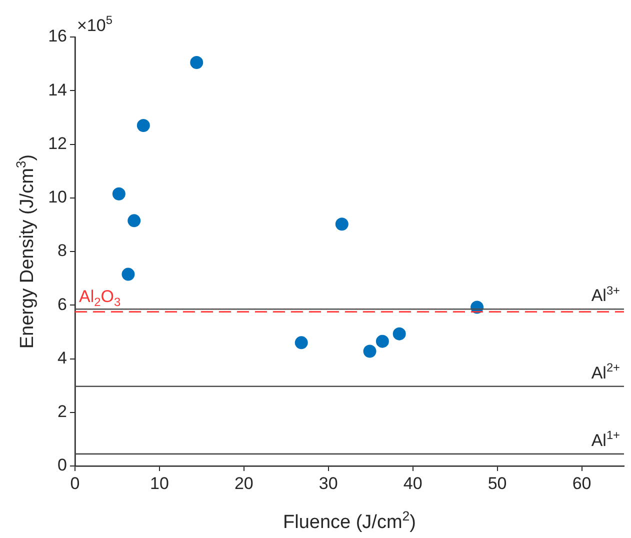 The image size is (631, 538). What do you see at coordinates (159, 483) in the screenshot?
I see `x-tick-label: 10` at bounding box center [159, 483].